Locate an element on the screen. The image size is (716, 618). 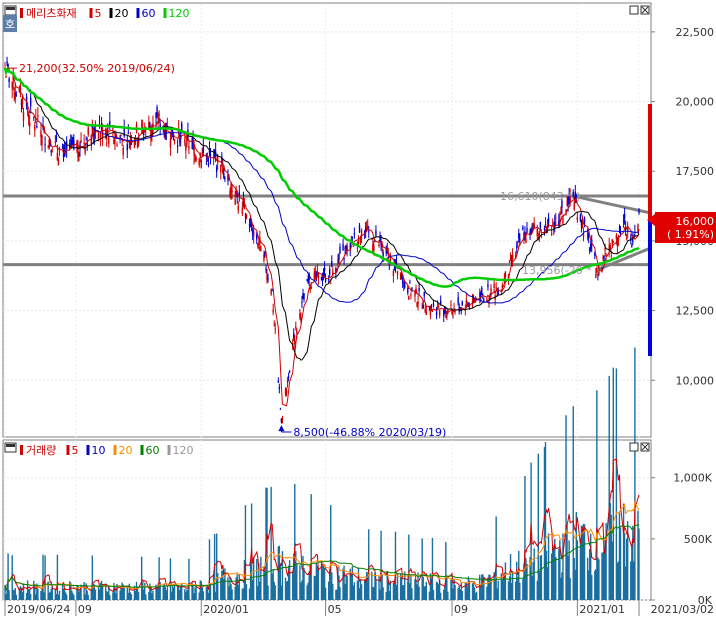
support-trendline is located at coordinates (624, 259).